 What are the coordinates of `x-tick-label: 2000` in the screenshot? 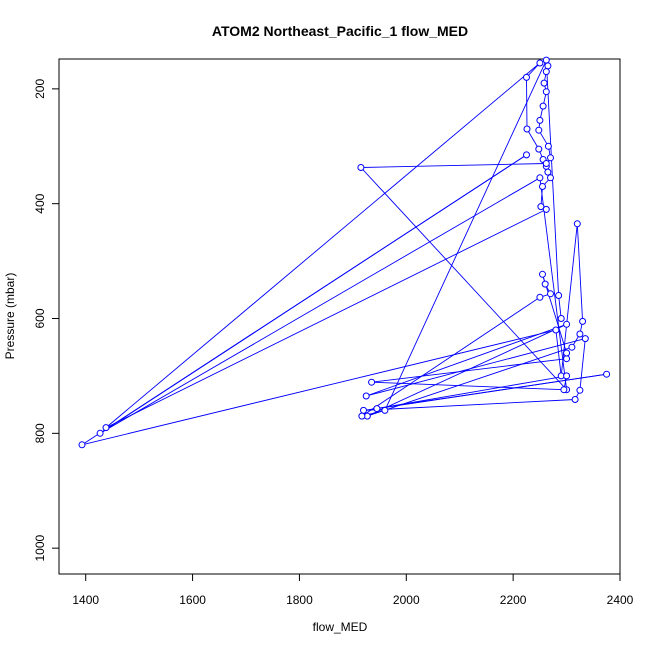 It's located at (406, 600).